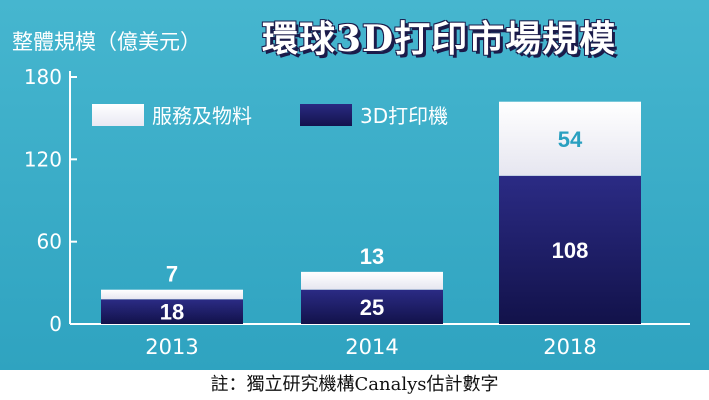 Image resolution: width=709 pixels, height=400 pixels. What do you see at coordinates (371, 347) in the screenshot?
I see `x-tick-label: 2014` at bounding box center [371, 347].